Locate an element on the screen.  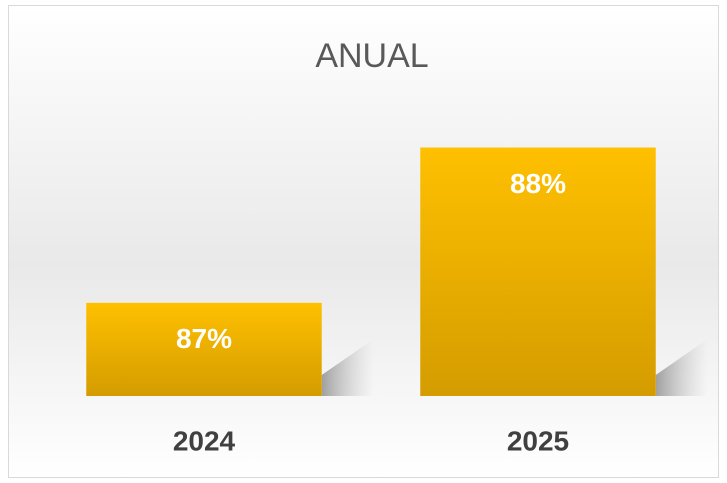
chart-title: ANUAL is located at coordinates (371, 56).